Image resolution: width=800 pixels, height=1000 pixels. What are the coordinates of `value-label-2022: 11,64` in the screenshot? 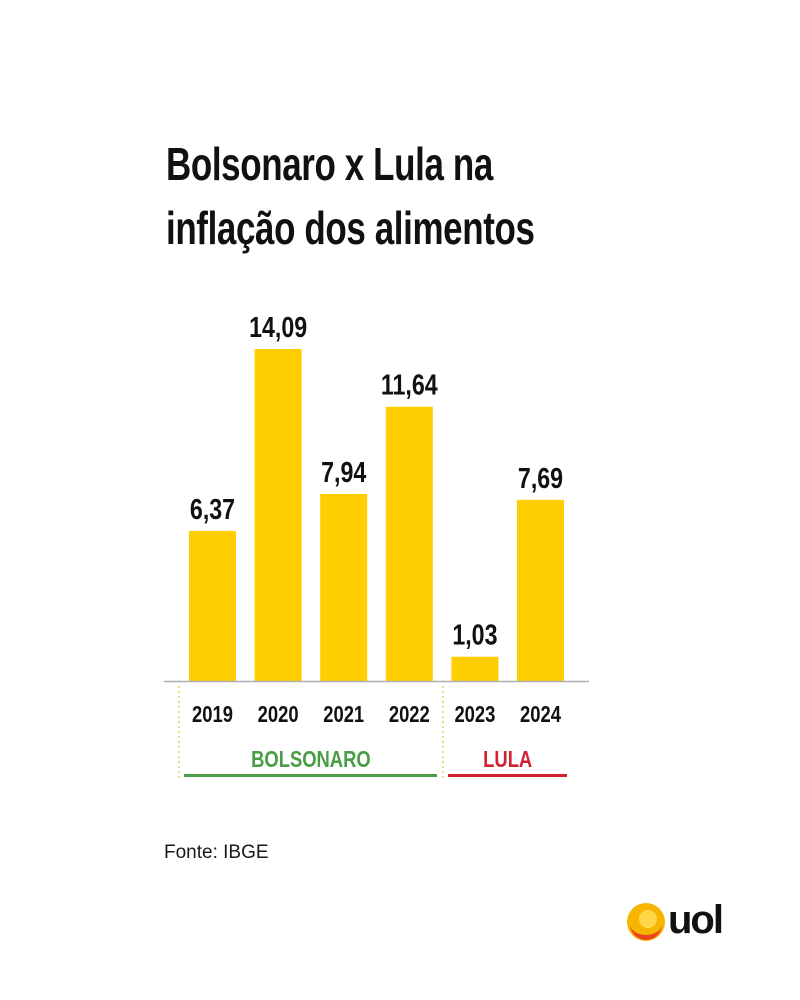 It's located at (409, 384).